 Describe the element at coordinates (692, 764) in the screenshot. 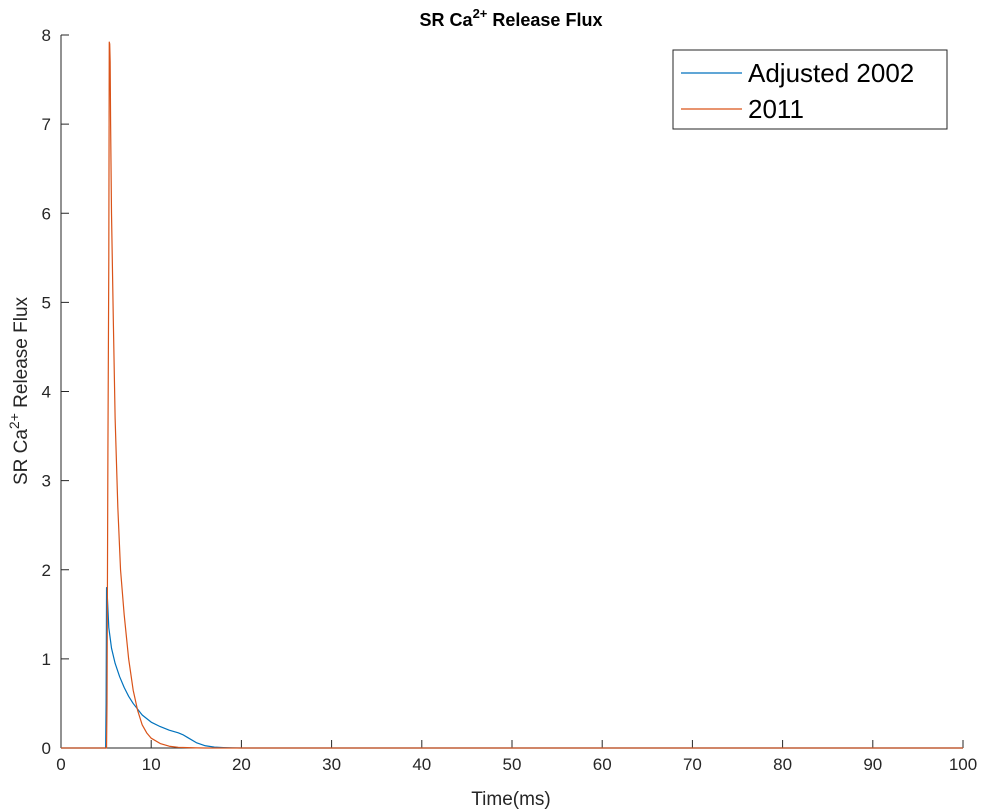

I see `x-tick-label: 70` at that location.